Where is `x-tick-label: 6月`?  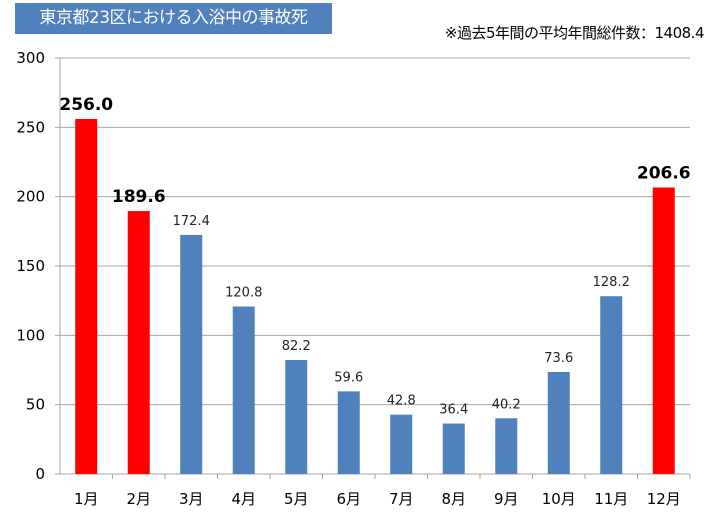
x-tick-label: 6月 is located at coordinates (348, 499).